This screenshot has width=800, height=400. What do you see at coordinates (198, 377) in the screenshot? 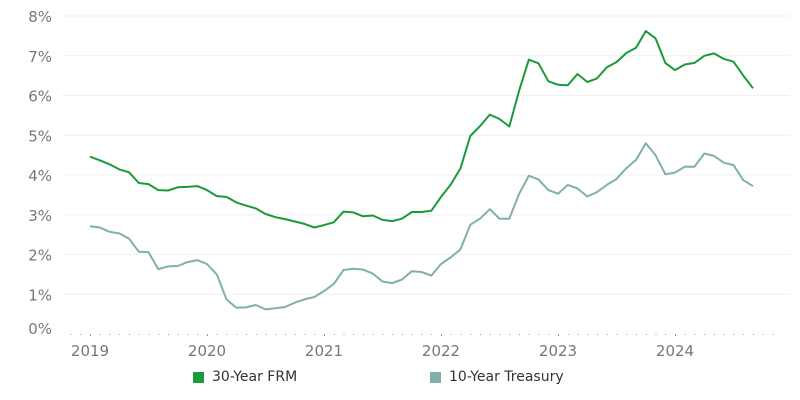
I see `legend-swatch-frm` at bounding box center [198, 377].